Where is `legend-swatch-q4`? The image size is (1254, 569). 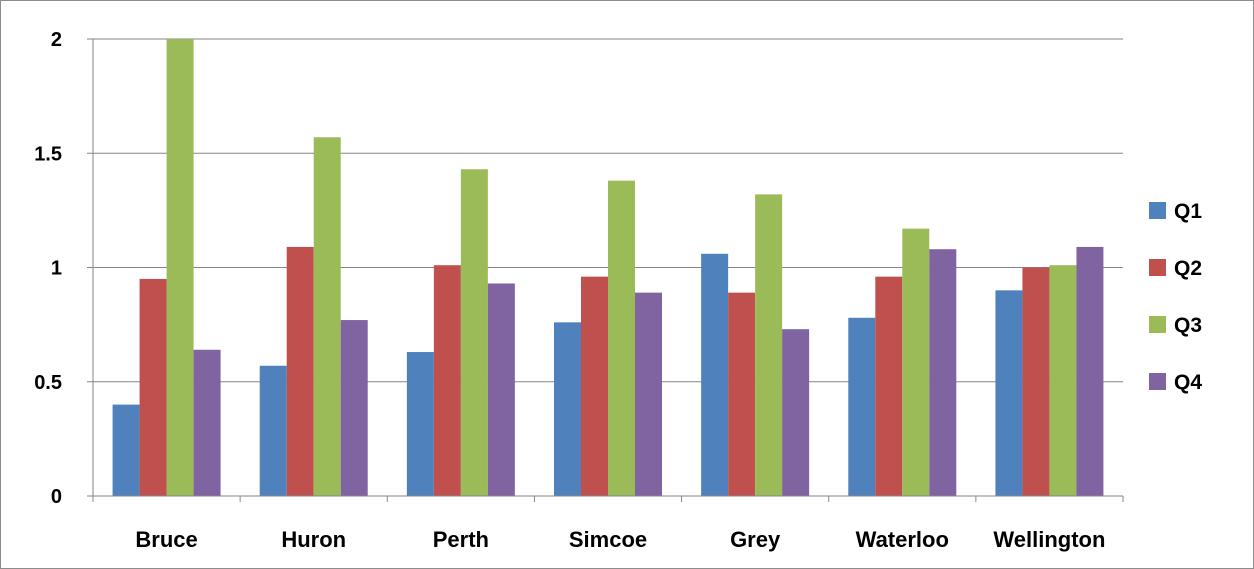
legend-swatch-q4 is located at coordinates (1157, 381).